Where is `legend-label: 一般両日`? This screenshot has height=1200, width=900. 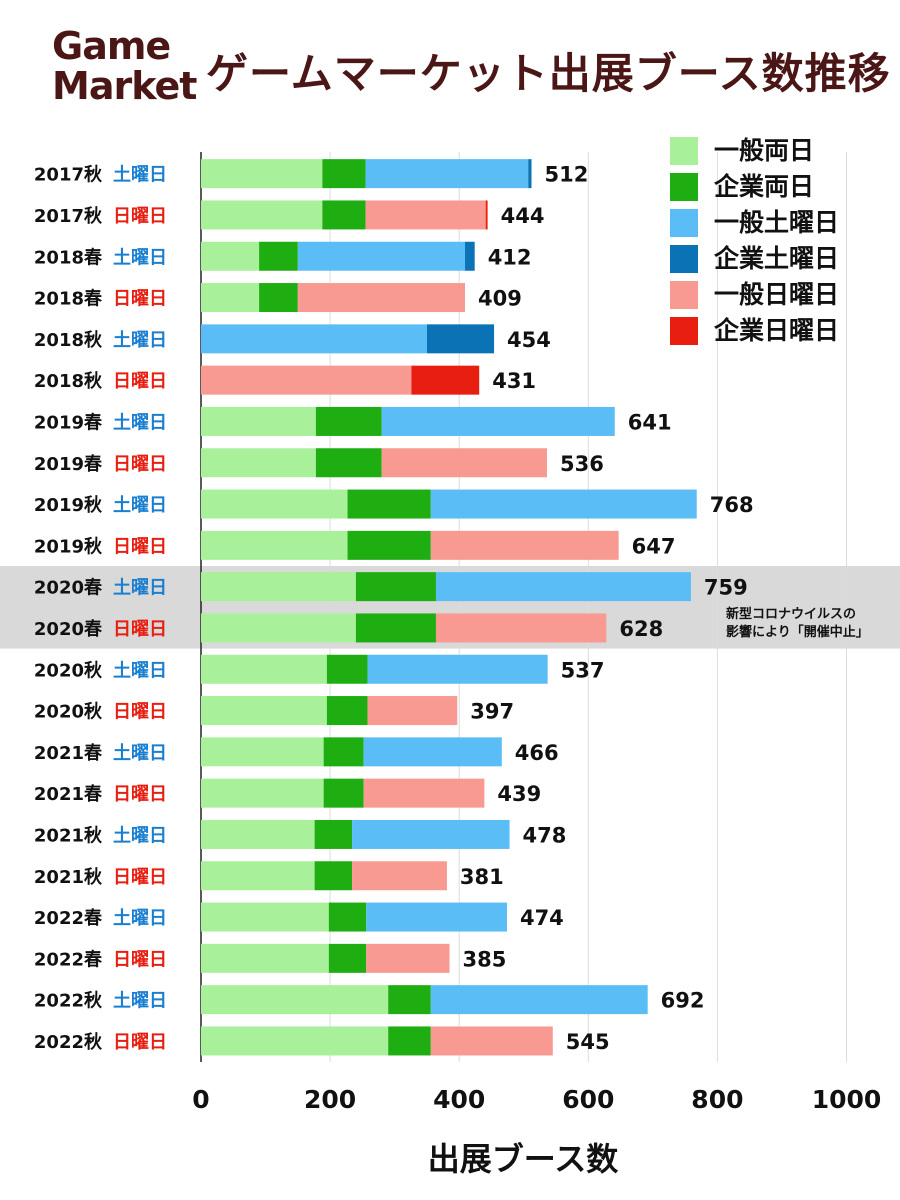
legend-label: 一般両日 is located at coordinates (764, 150).